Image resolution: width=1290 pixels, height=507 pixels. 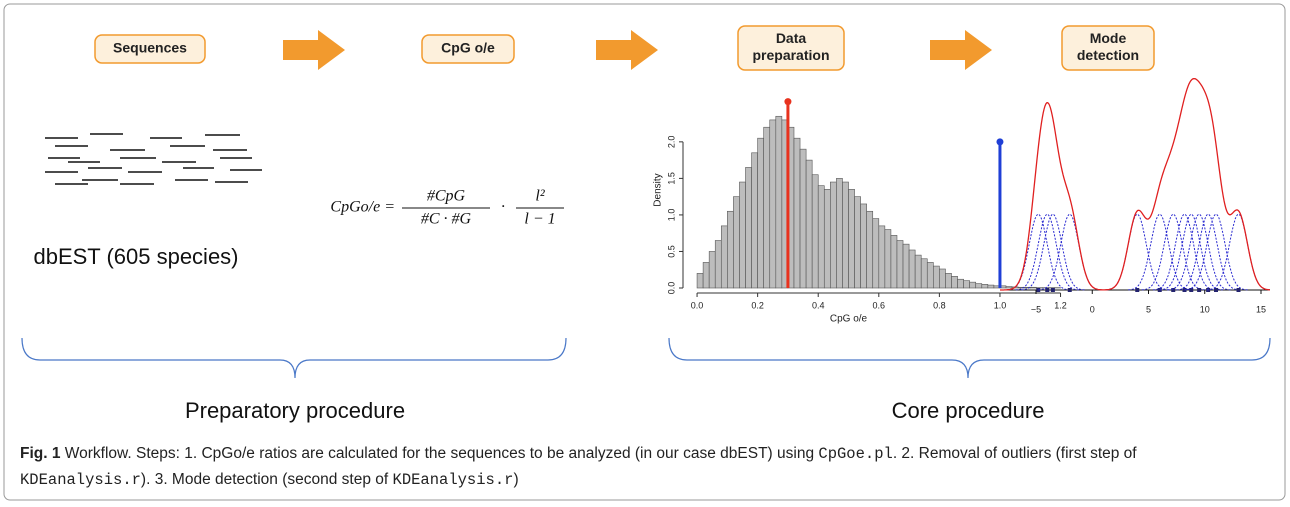 I want to click on arrows, so click(x=637, y=50).